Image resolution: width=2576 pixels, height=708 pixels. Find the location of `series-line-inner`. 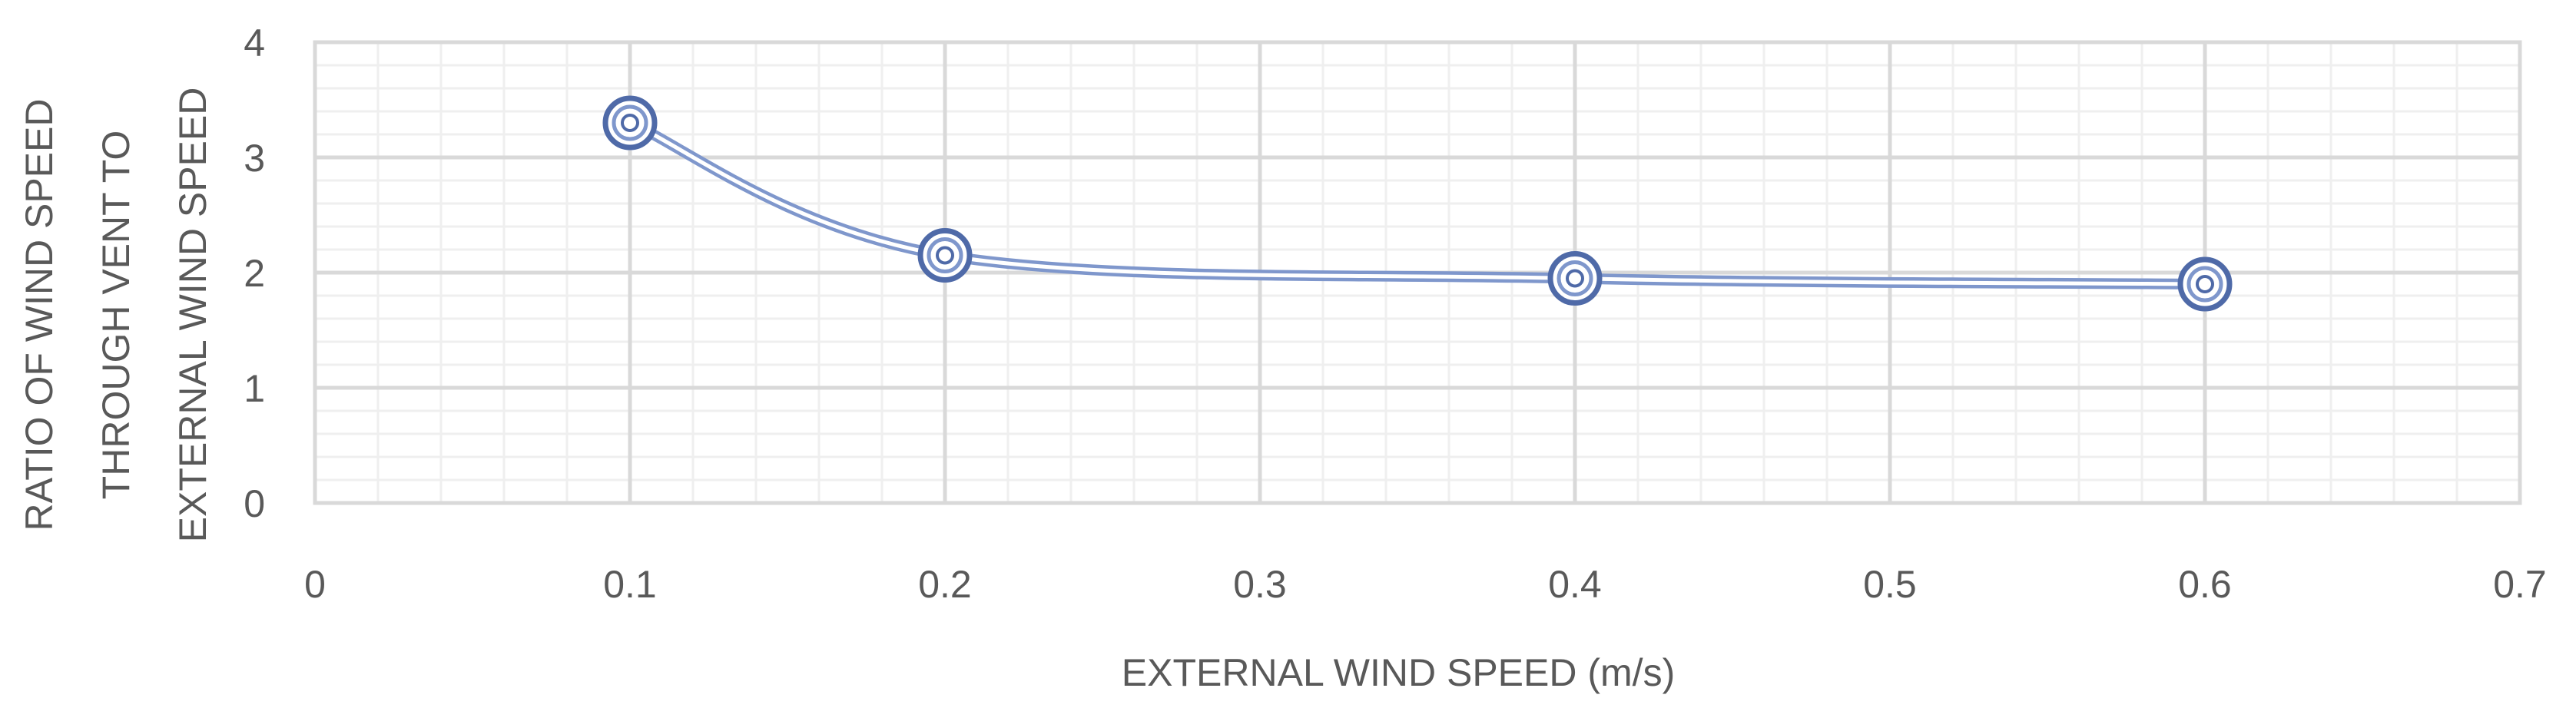

series-line-inner is located at coordinates (1417, 203).